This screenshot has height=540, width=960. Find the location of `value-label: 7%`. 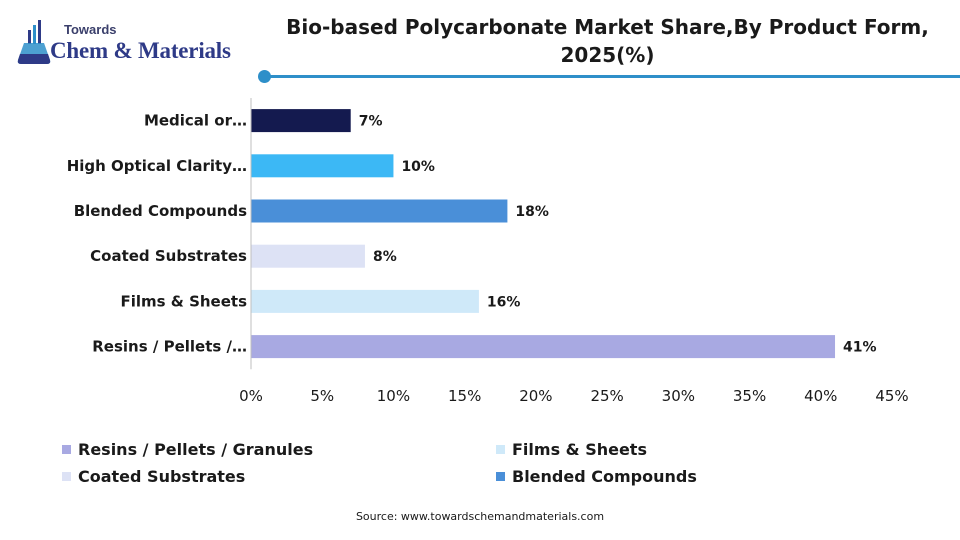

value-label: 7% is located at coordinates (371, 122).